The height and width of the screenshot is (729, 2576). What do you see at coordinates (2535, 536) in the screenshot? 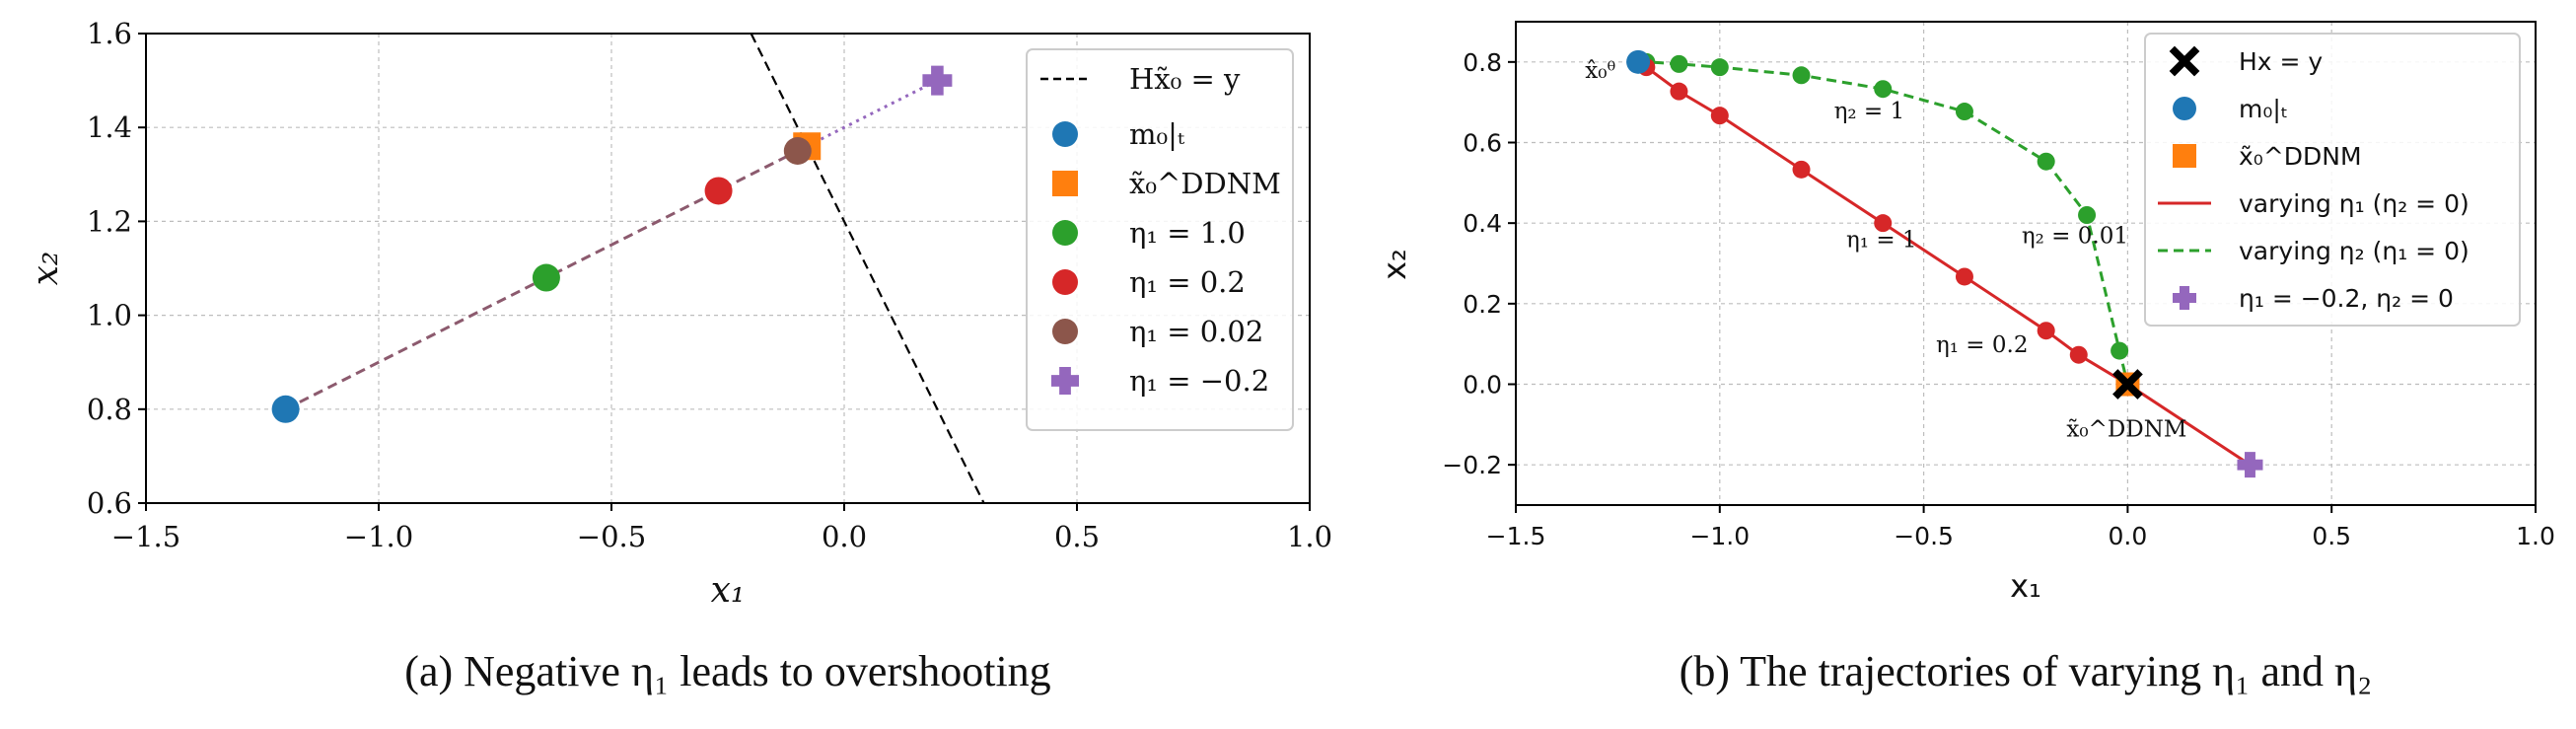
I see `panel-b-xtick-label: 1.0` at bounding box center [2535, 536].